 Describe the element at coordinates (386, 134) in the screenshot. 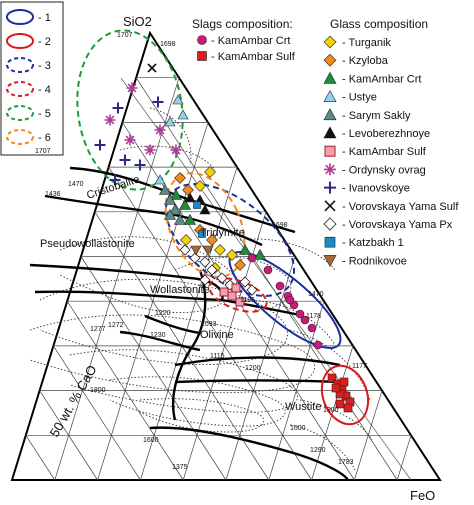

I see `legend-item-label: - Levoberezhnoye` at that location.